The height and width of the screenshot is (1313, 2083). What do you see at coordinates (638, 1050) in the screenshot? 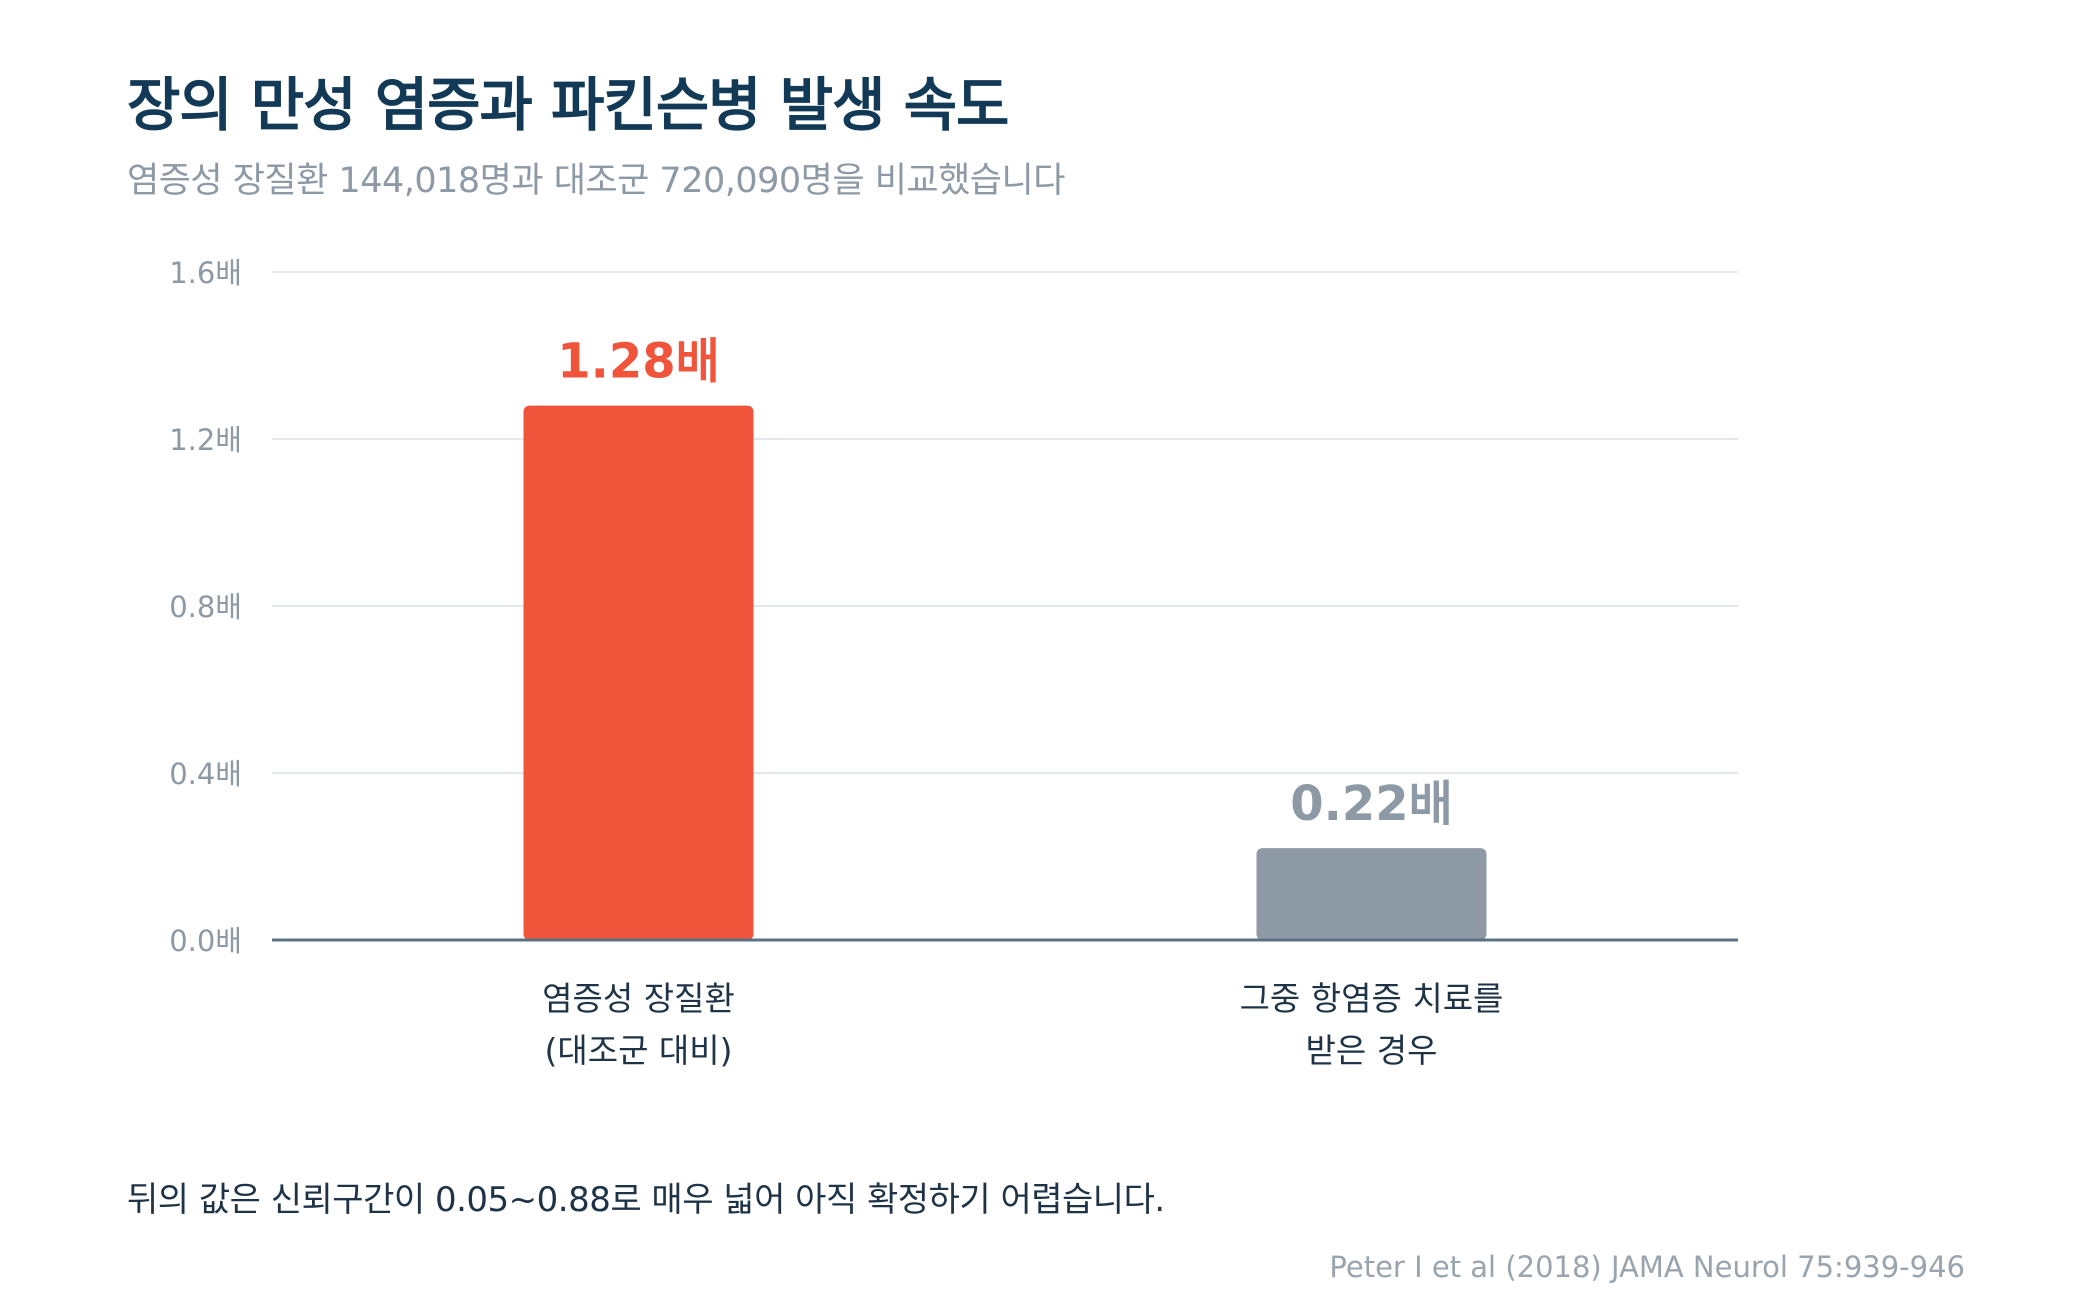
I see `category-label-1-line-2: (대조군 대비)` at bounding box center [638, 1050].